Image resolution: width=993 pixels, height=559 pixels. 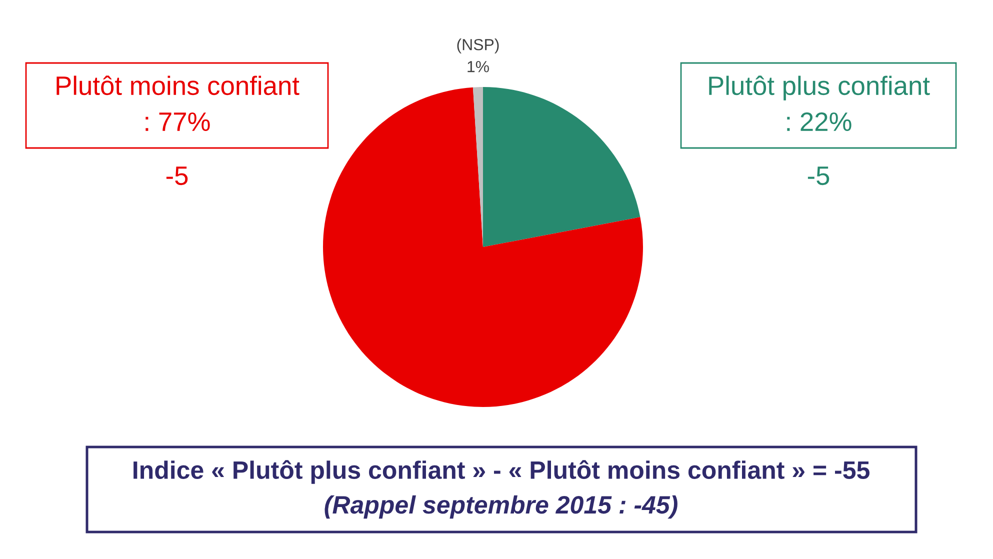 What do you see at coordinates (819, 88) in the screenshot?
I see `slice-label: Plutôt plus confiant` at bounding box center [819, 88].